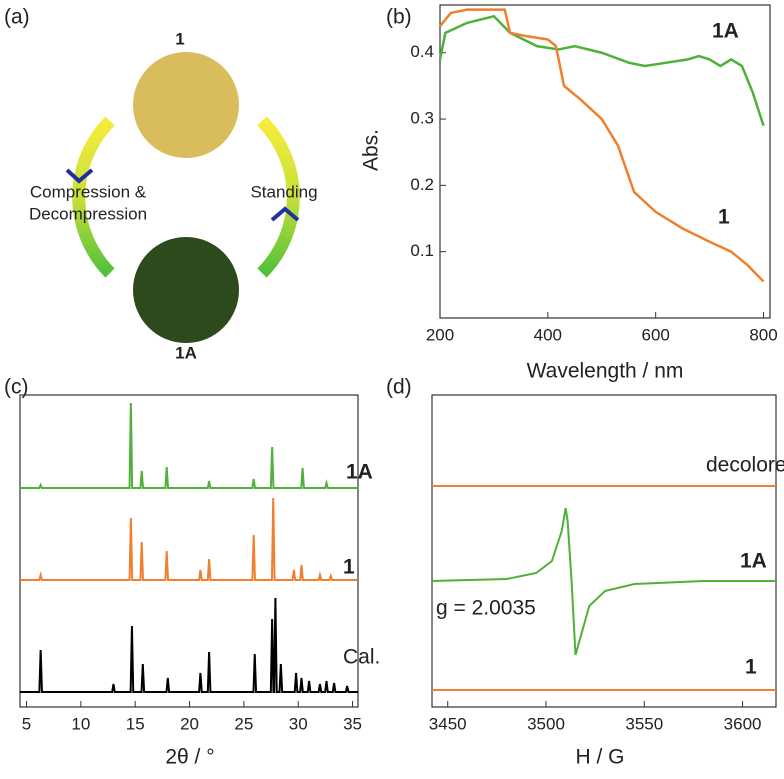 The height and width of the screenshot is (779, 784). Describe the element at coordinates (352, 723) in the screenshot. I see `x-tick-label: 35` at that location.